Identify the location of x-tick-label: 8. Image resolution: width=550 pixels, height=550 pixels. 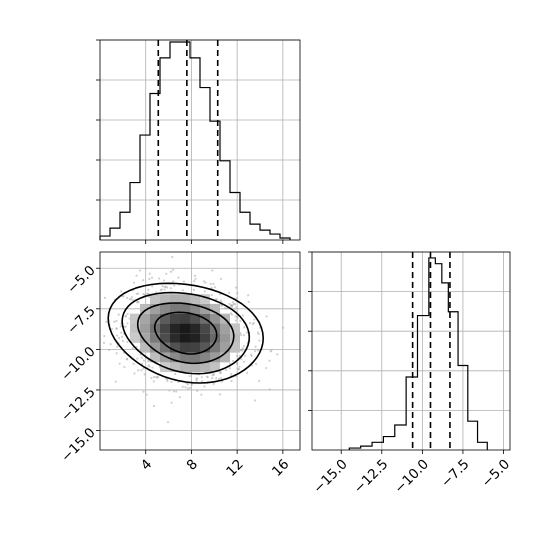
(192, 464).